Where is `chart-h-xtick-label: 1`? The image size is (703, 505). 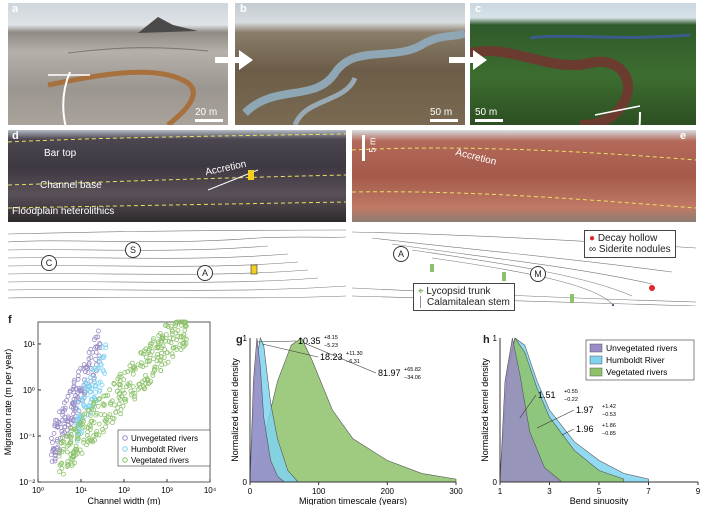
chart-h-xtick-label: 1 is located at coordinates (500, 491).